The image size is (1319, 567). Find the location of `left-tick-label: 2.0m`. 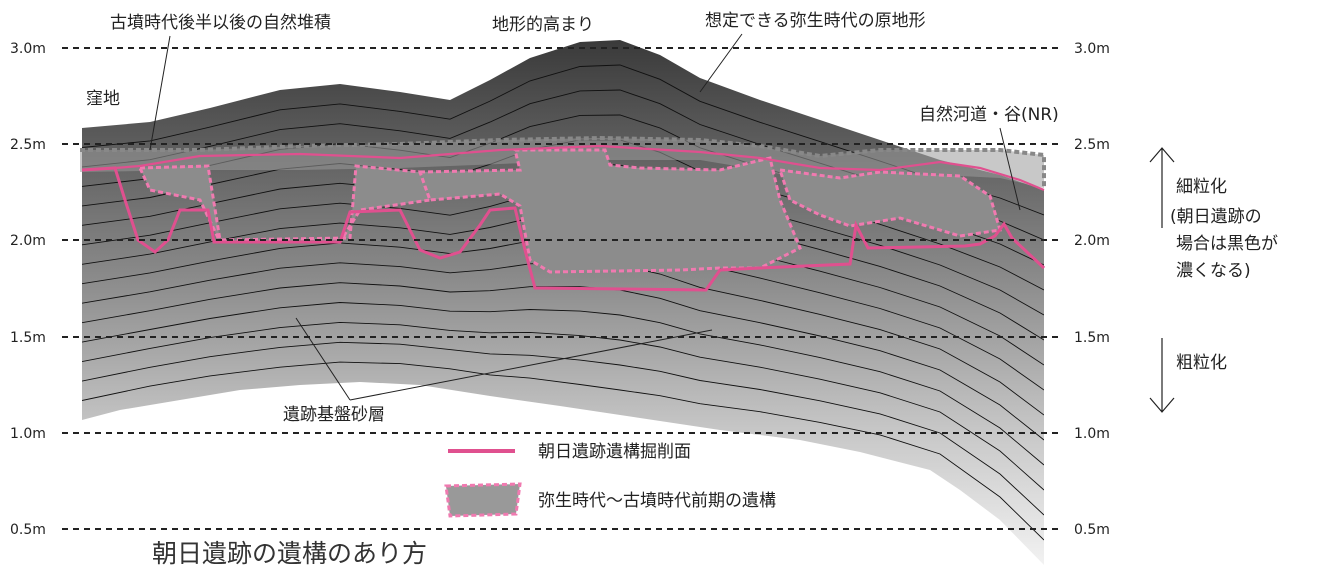

left-tick-label: 2.0m is located at coordinates (28, 241).